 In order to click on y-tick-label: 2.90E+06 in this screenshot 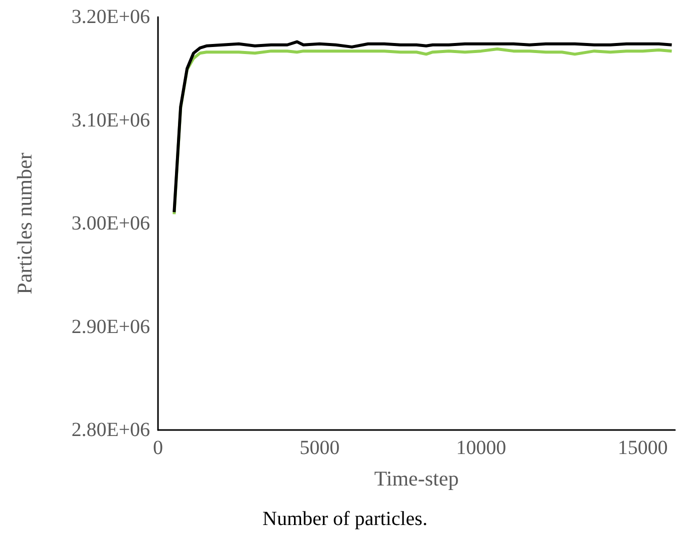, I will do `click(111, 327)`.